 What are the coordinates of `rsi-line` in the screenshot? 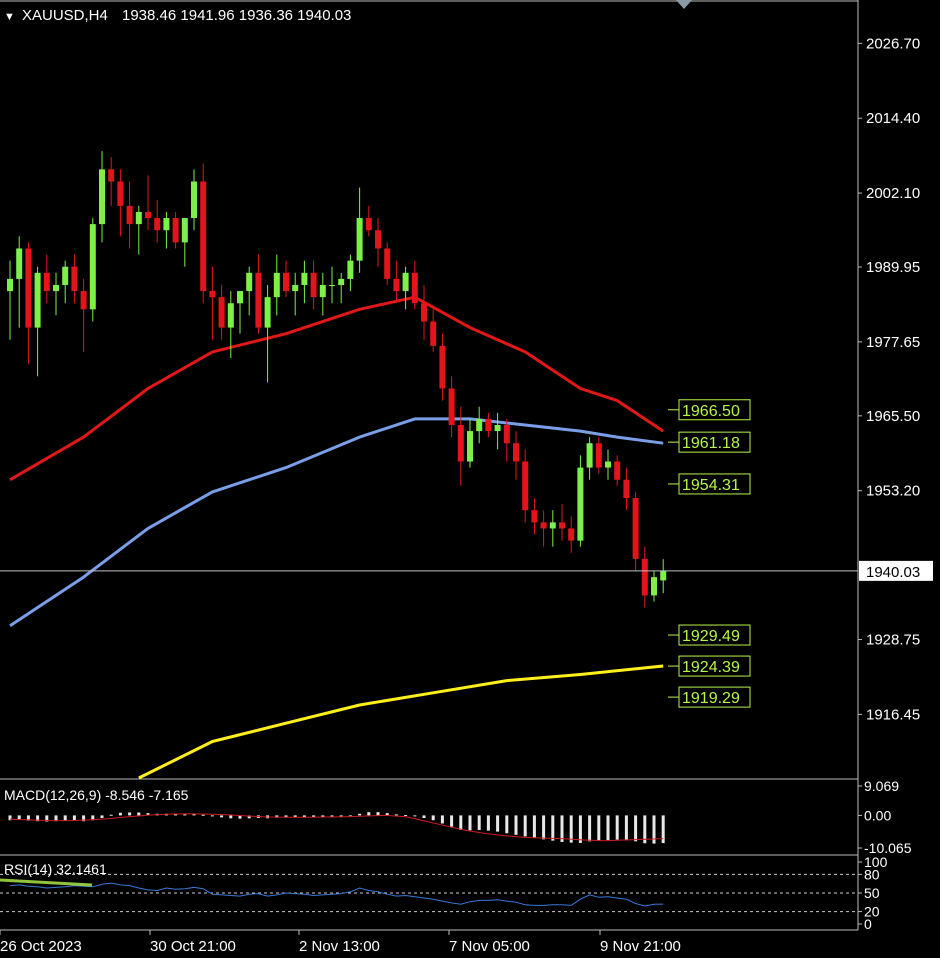 It's located at (336, 894).